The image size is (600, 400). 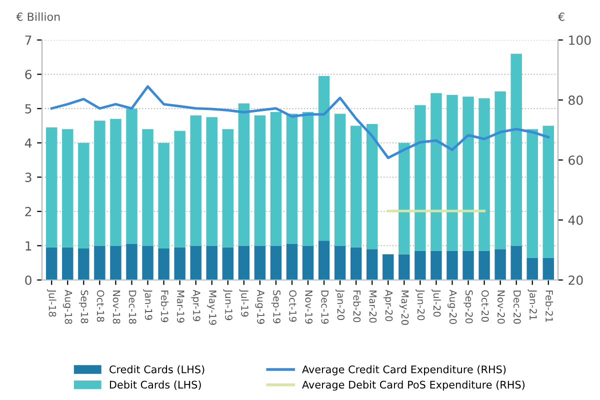 What do you see at coordinates (275, 307) in the screenshot?
I see `x-tick-label: Sep-19` at bounding box center [275, 307].